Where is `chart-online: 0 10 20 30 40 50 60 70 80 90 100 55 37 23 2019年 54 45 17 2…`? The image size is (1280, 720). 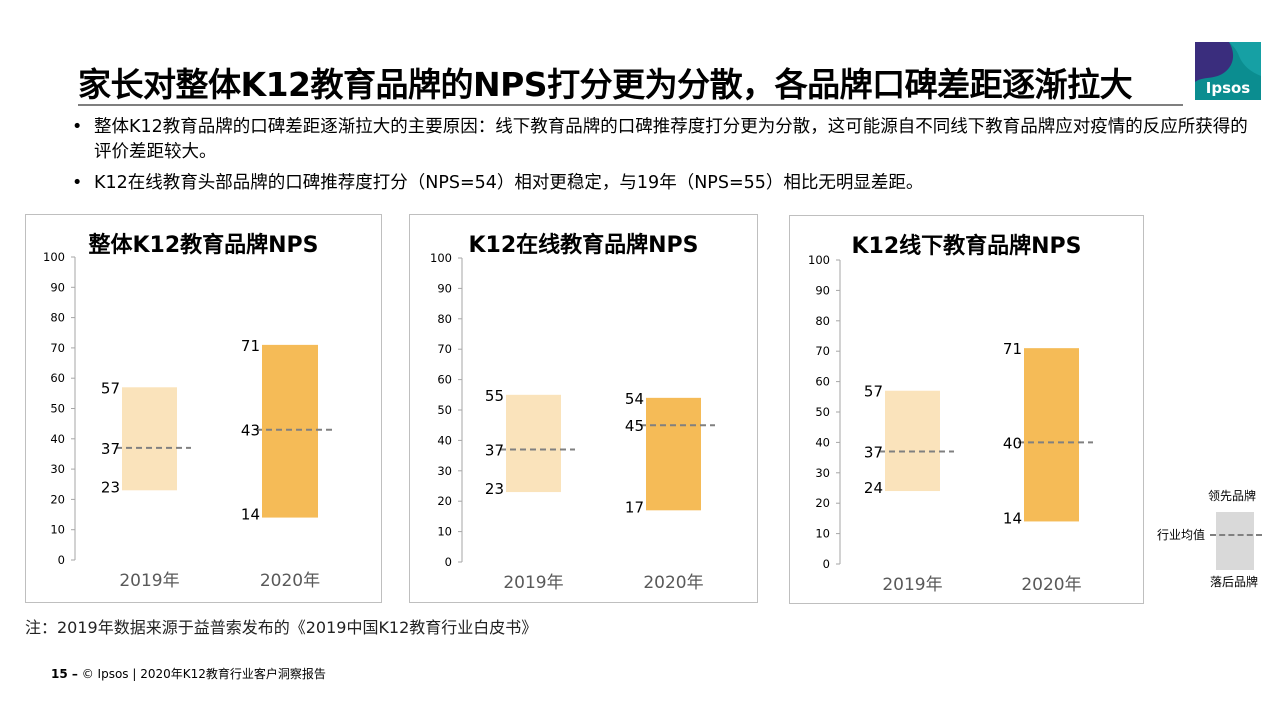
chart-online: 0 10 20 30 40 50 60 70 80 90 100 55 37 23 2019年 54 45 17 2… is located at coordinates (572, 422).